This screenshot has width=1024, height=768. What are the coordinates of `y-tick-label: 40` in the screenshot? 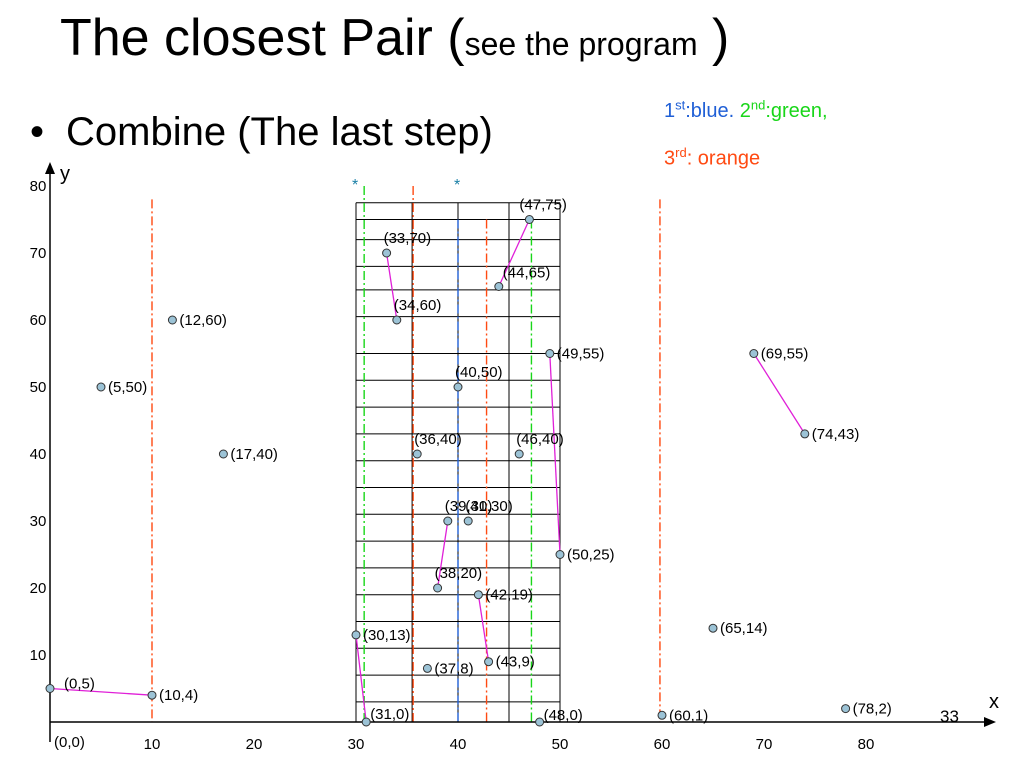 It's located at (38, 454).